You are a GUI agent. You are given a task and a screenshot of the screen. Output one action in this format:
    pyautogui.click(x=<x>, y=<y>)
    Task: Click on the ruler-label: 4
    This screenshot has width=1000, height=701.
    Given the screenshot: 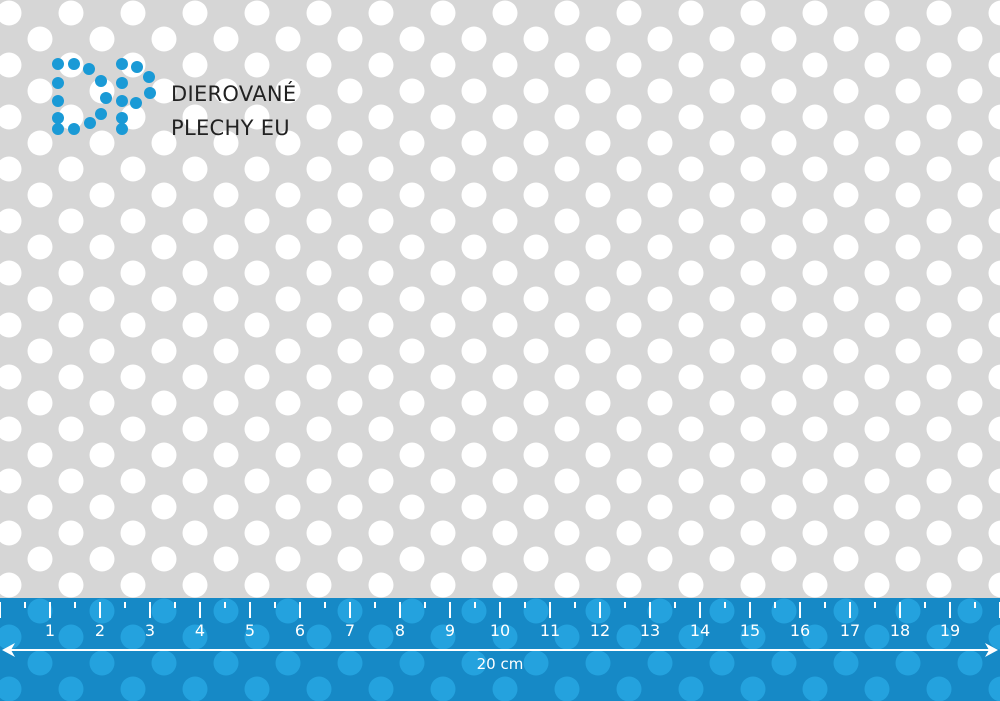 What is the action you would take?
    pyautogui.click(x=200, y=630)
    